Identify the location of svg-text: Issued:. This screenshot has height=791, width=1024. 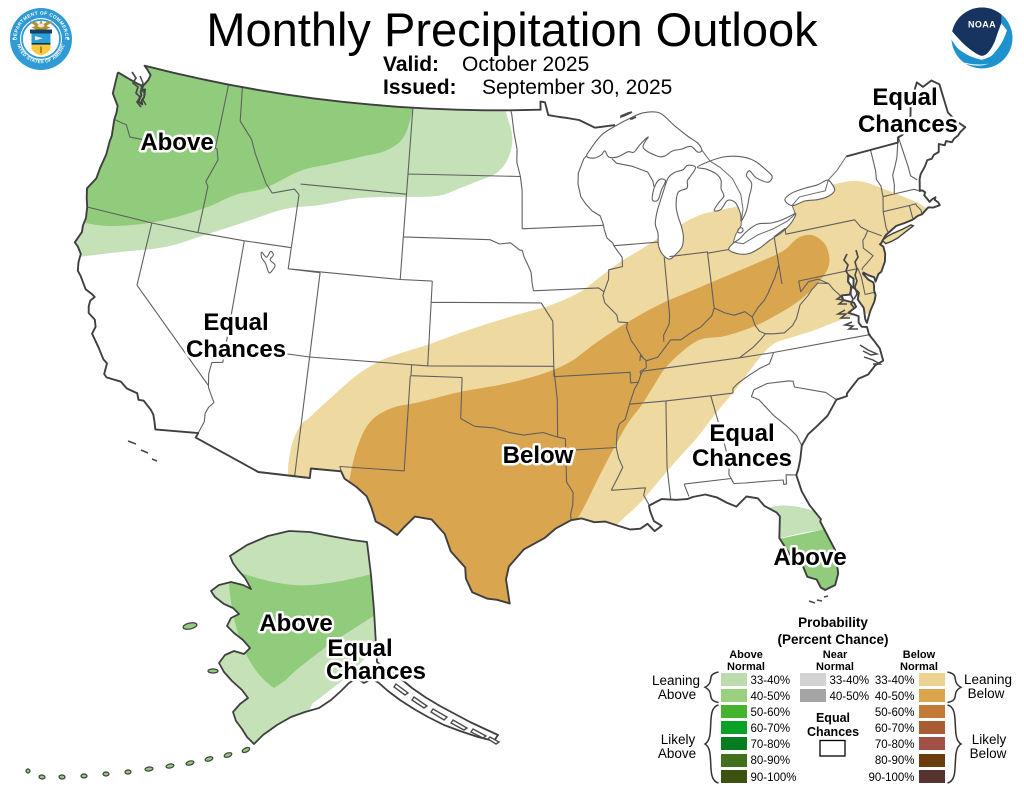
(420, 87).